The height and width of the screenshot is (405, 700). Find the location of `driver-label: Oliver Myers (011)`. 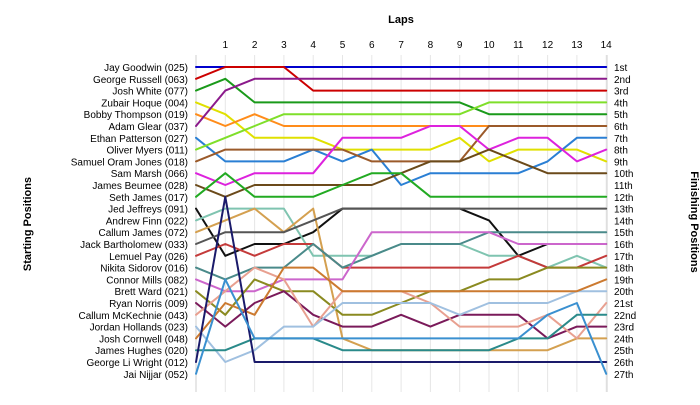

driver-label: Oliver Myers (011) is located at coordinates (148, 151).